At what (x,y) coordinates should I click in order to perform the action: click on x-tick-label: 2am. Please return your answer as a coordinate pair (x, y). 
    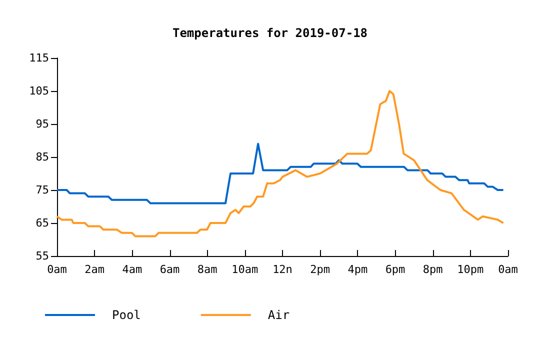
    Looking at the image, I should click on (94, 269).